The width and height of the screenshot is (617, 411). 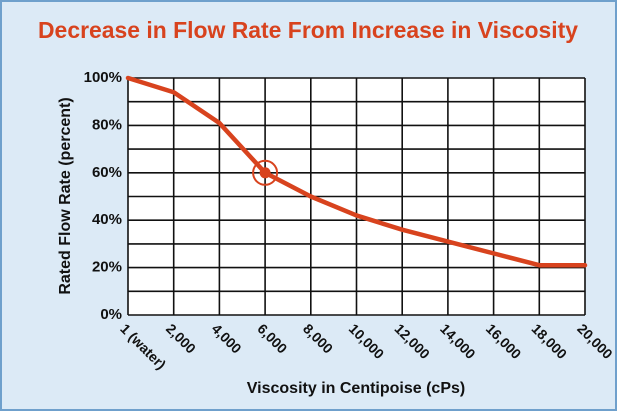 What do you see at coordinates (111, 314) in the screenshot?
I see `y-tick-label: 0%` at bounding box center [111, 314].